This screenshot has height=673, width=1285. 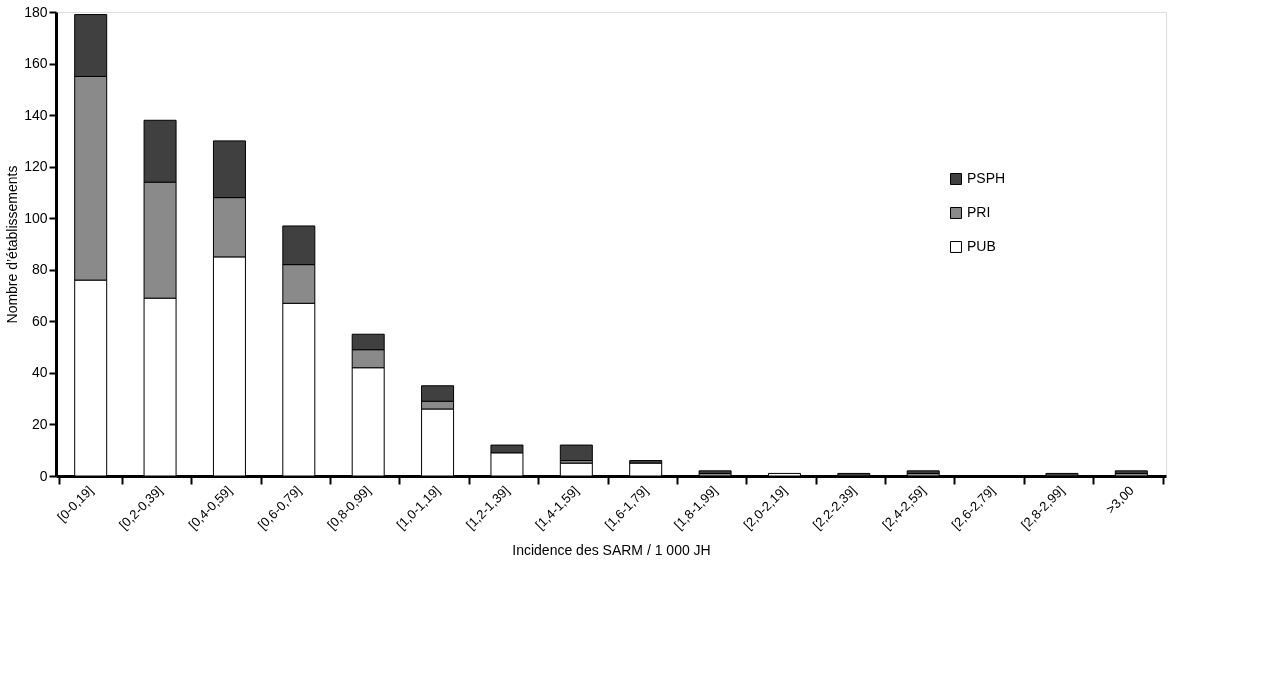 I want to click on y-tick-label: 160, so click(x=36, y=63).